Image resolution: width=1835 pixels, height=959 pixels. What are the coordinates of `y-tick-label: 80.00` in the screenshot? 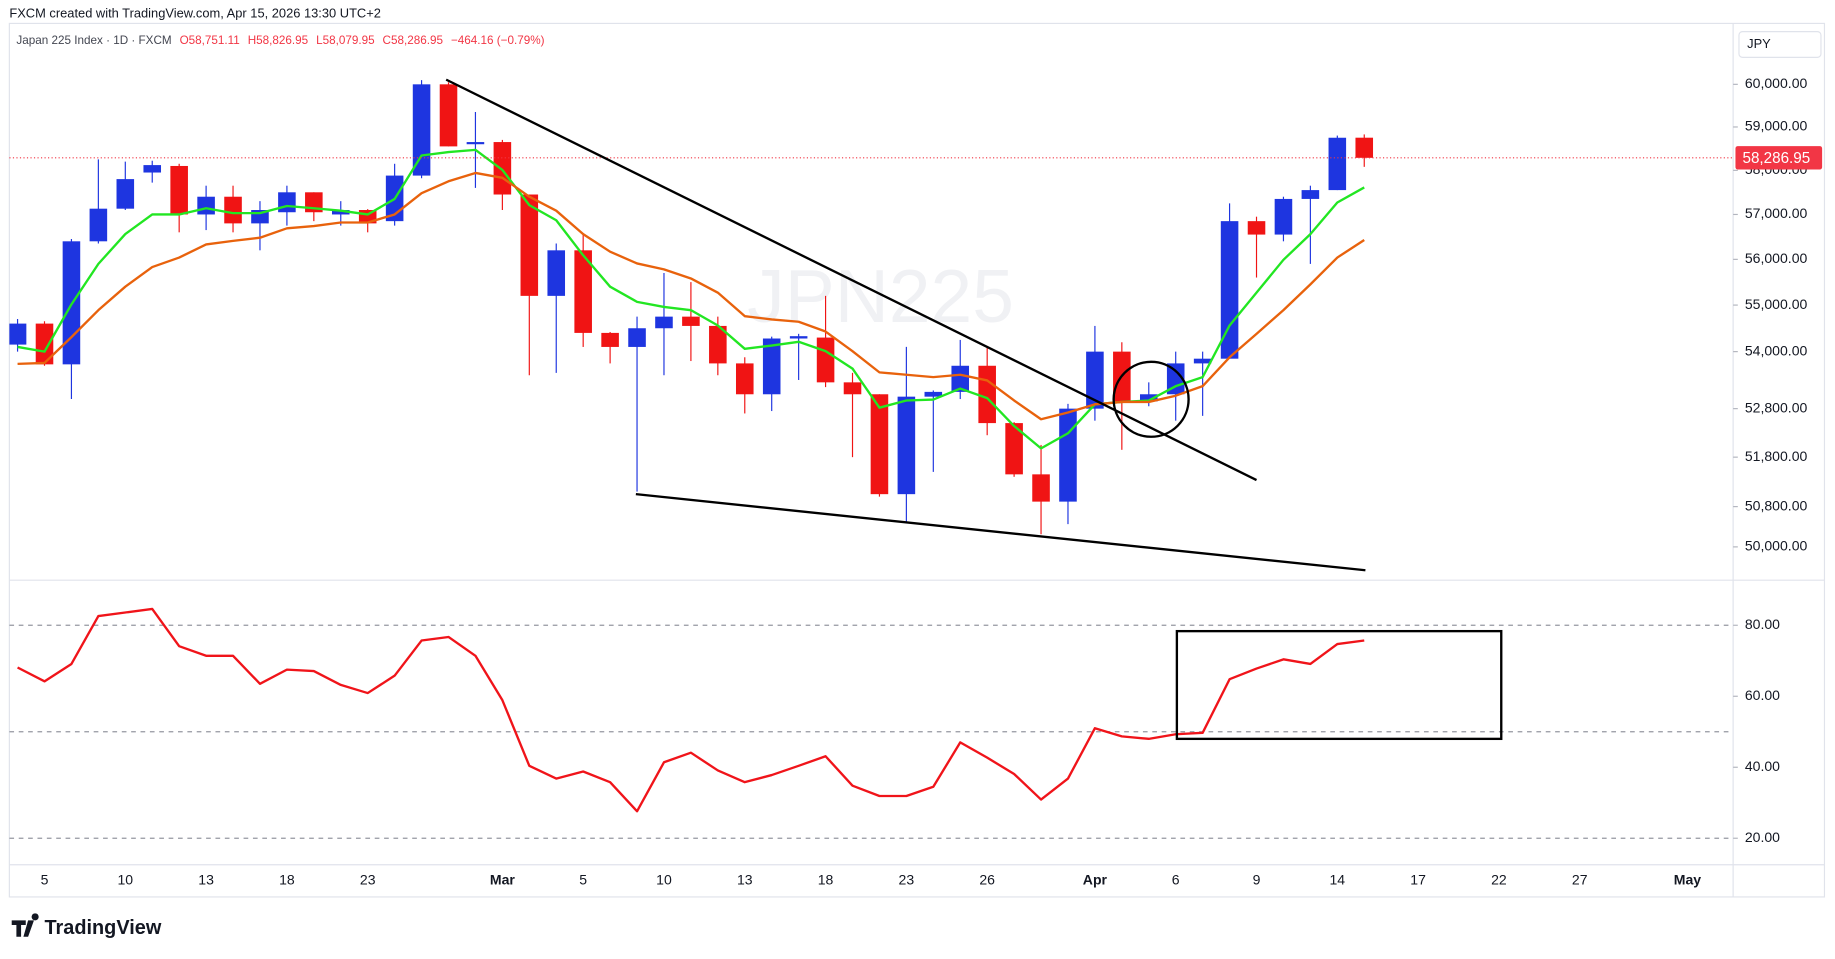 It's located at (1762, 624).